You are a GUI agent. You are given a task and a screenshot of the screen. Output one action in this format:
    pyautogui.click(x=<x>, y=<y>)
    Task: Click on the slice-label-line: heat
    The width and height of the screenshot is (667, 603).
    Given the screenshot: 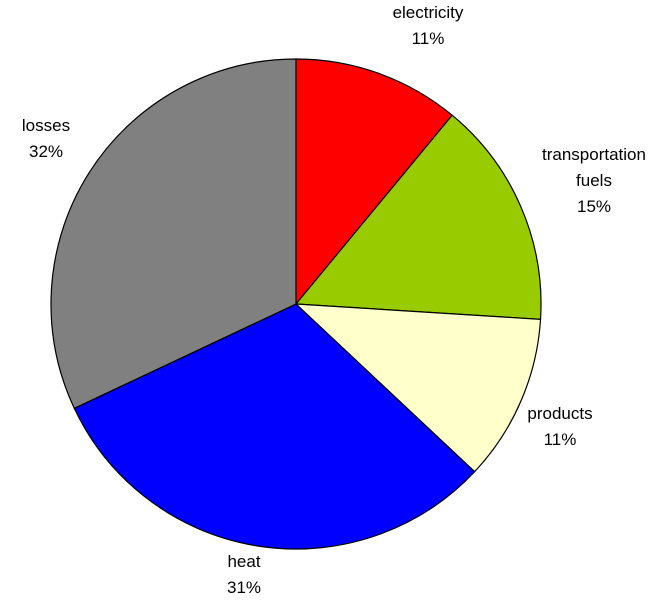 What is the action you would take?
    pyautogui.click(x=243, y=561)
    